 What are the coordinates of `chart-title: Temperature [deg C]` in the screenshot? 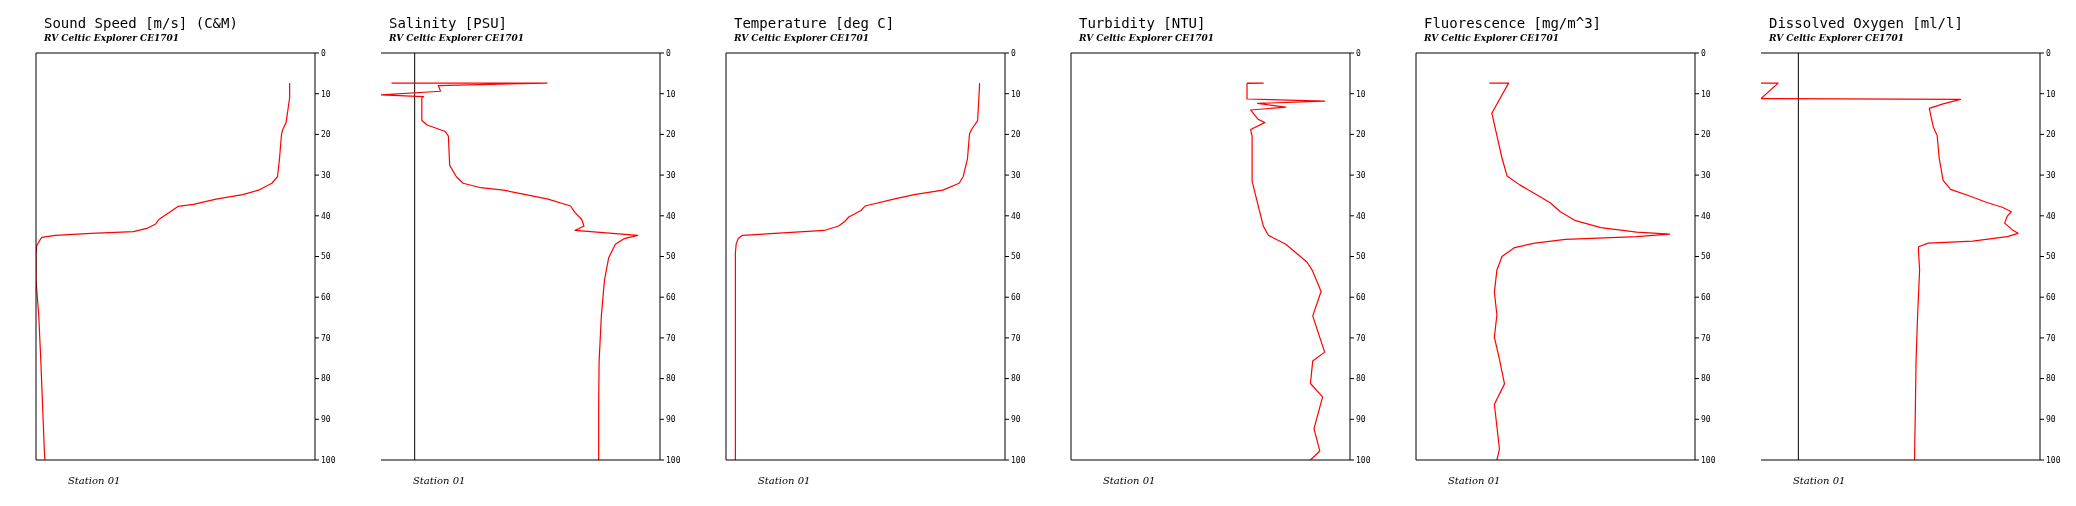 It's located at (815, 23).